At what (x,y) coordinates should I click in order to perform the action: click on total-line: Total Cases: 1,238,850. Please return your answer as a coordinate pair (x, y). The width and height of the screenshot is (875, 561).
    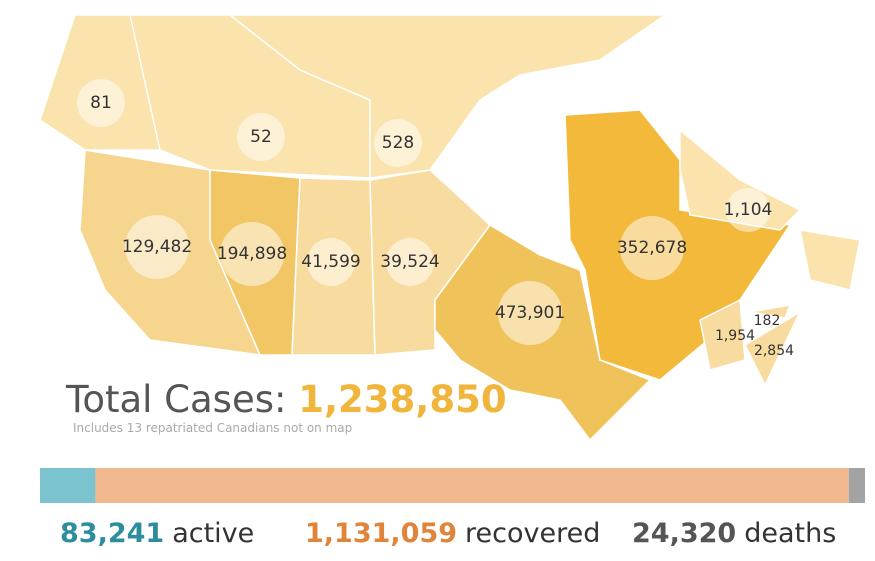
    Looking at the image, I should click on (286, 399).